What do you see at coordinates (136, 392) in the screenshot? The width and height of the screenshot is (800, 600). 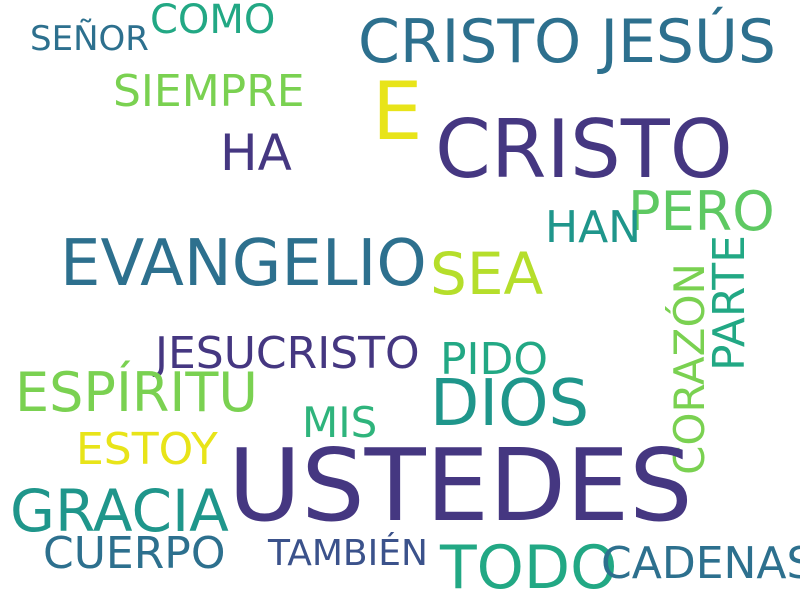 I see `word-espiritu: ESPÍRITU` at bounding box center [136, 392].